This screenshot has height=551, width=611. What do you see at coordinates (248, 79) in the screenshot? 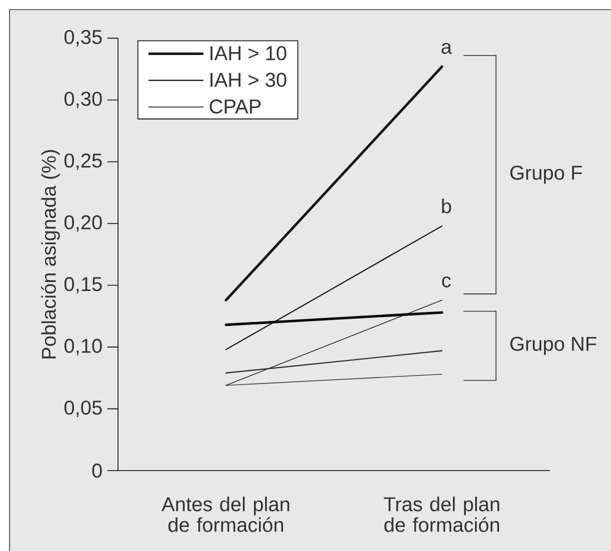
I see `legend-label: IAH > 30` at bounding box center [248, 79].